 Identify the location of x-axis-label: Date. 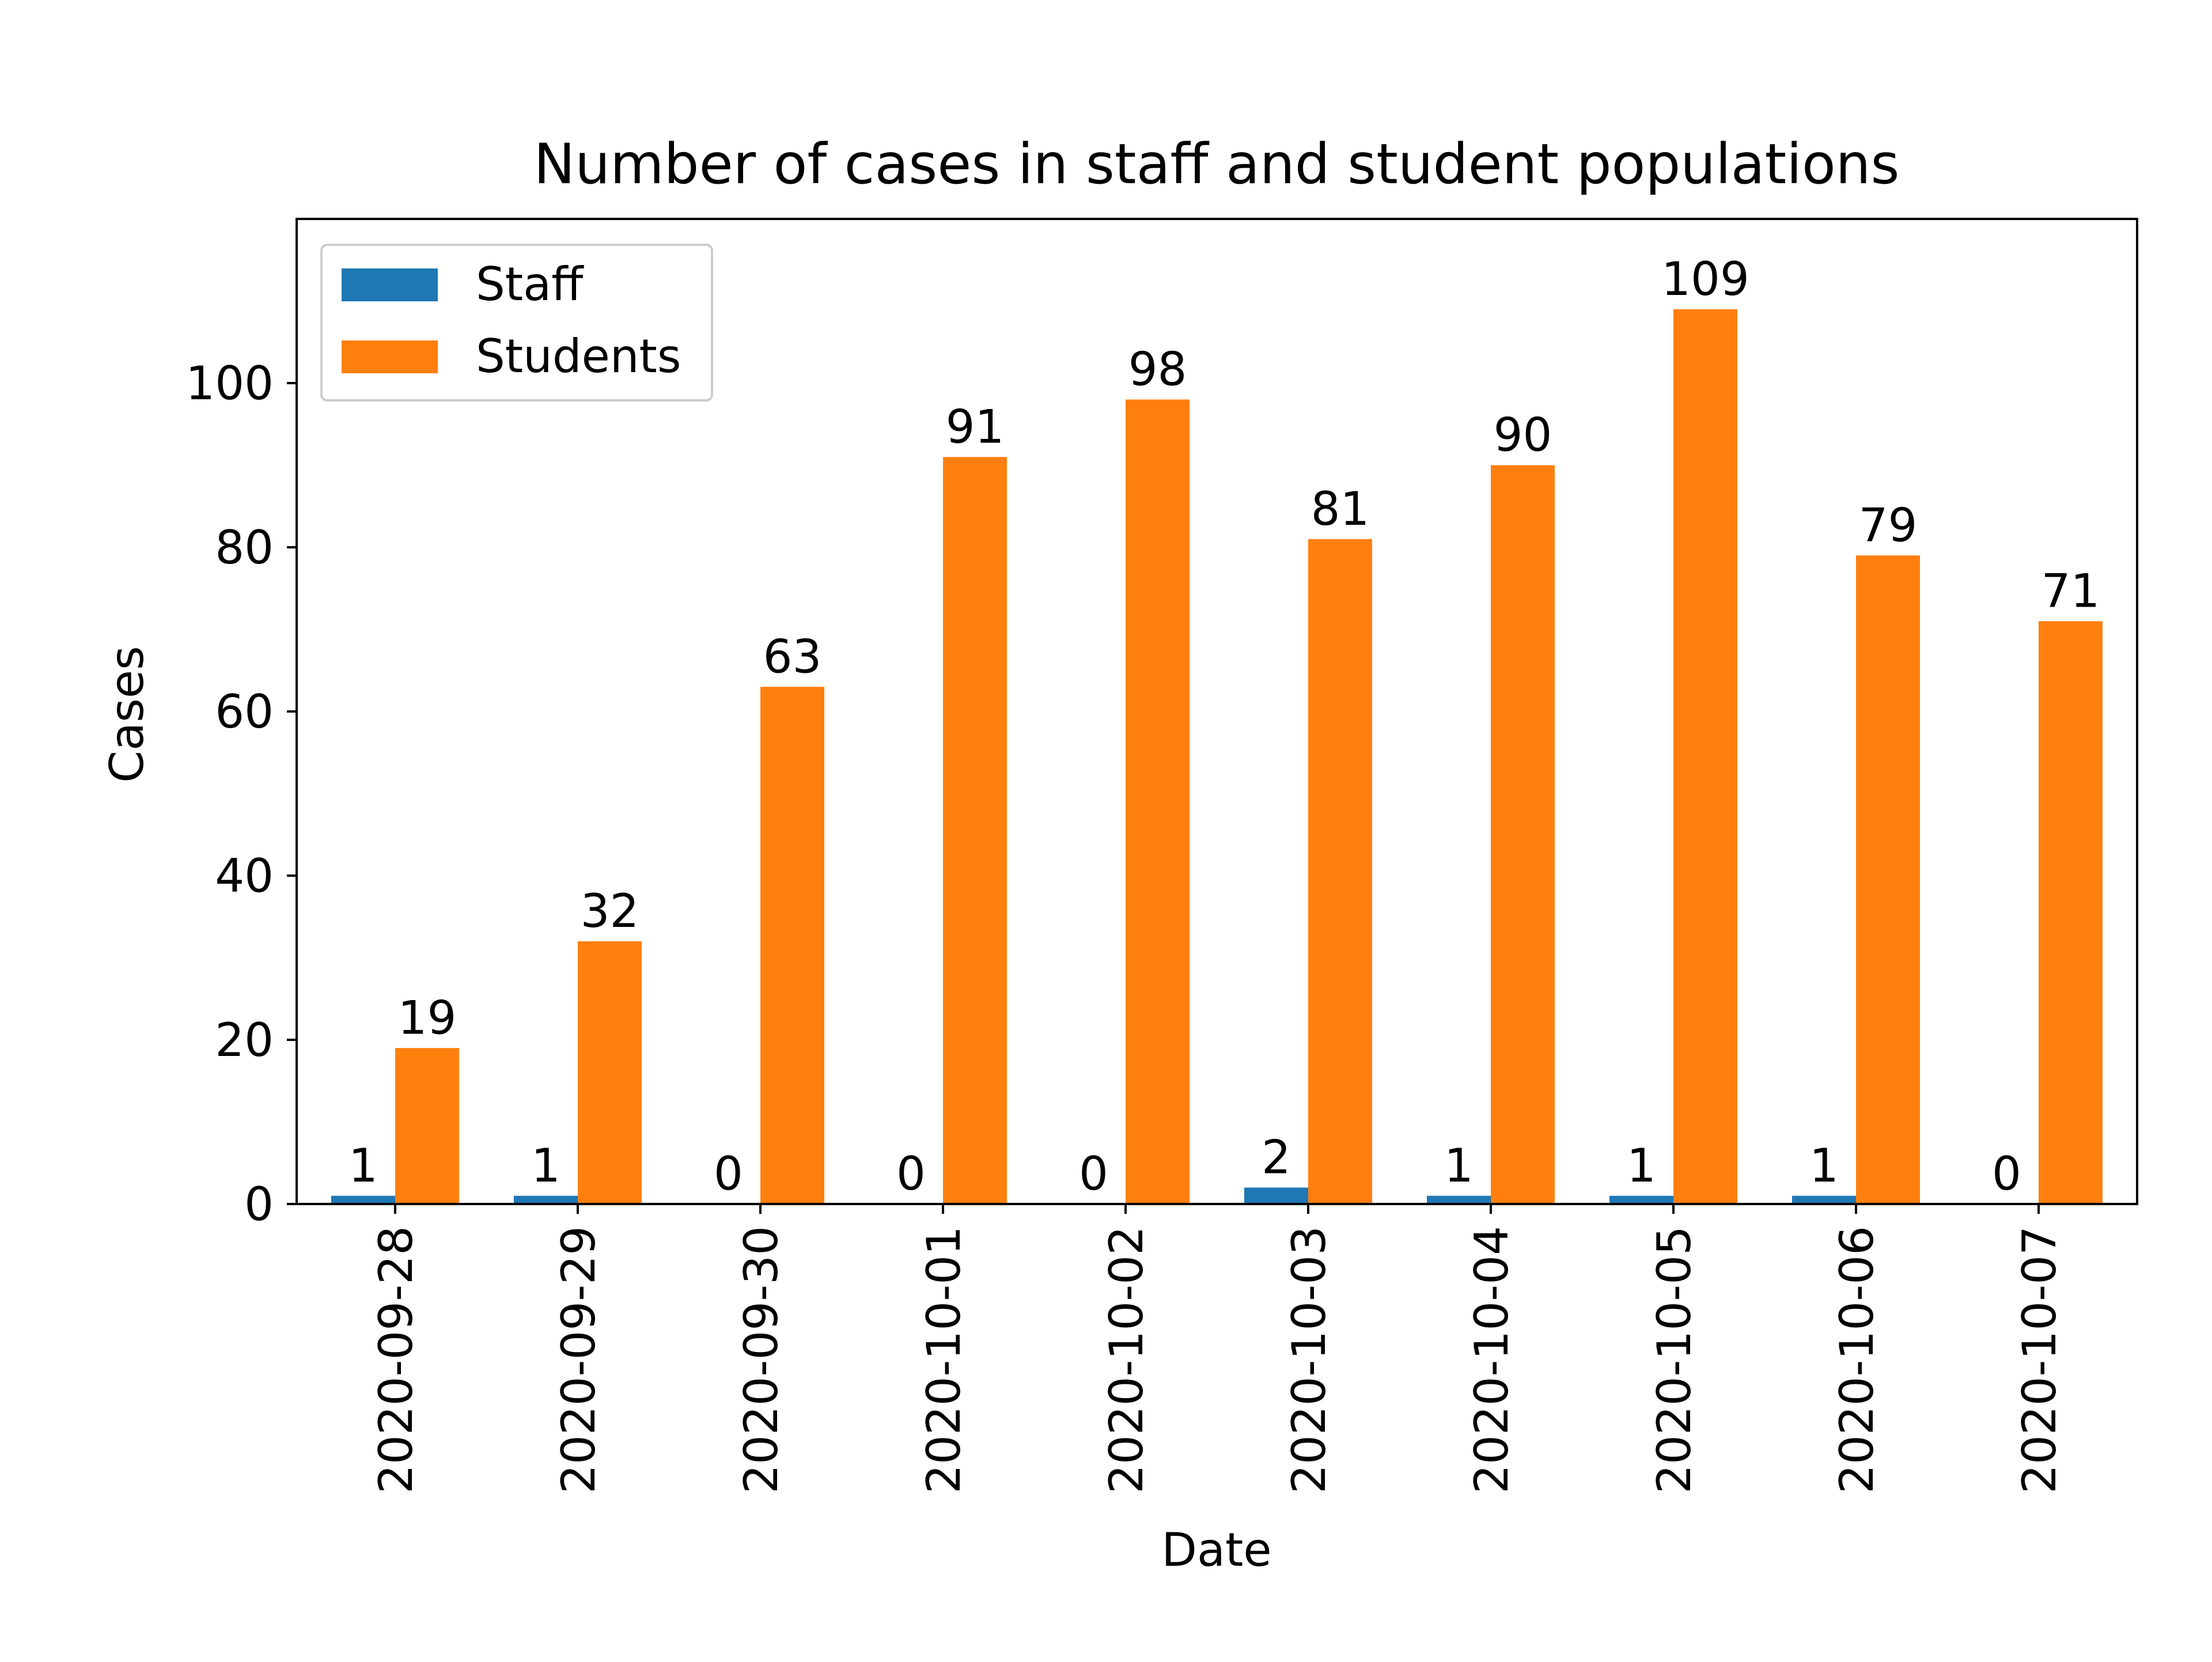
(1216, 1550).